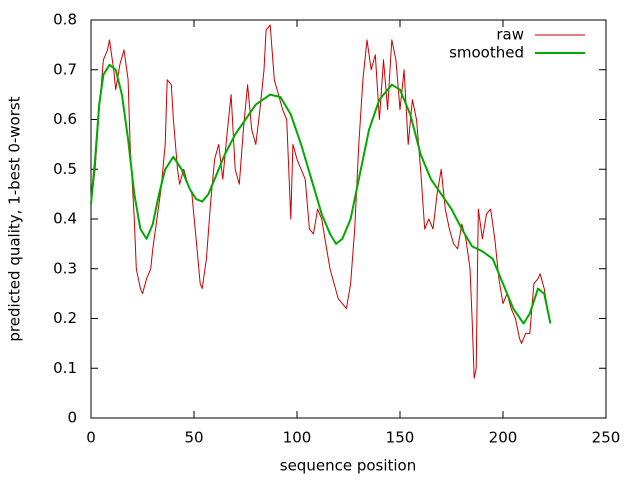 This screenshot has height=484, width=640. I want to click on x-tick-label: 100, so click(297, 438).